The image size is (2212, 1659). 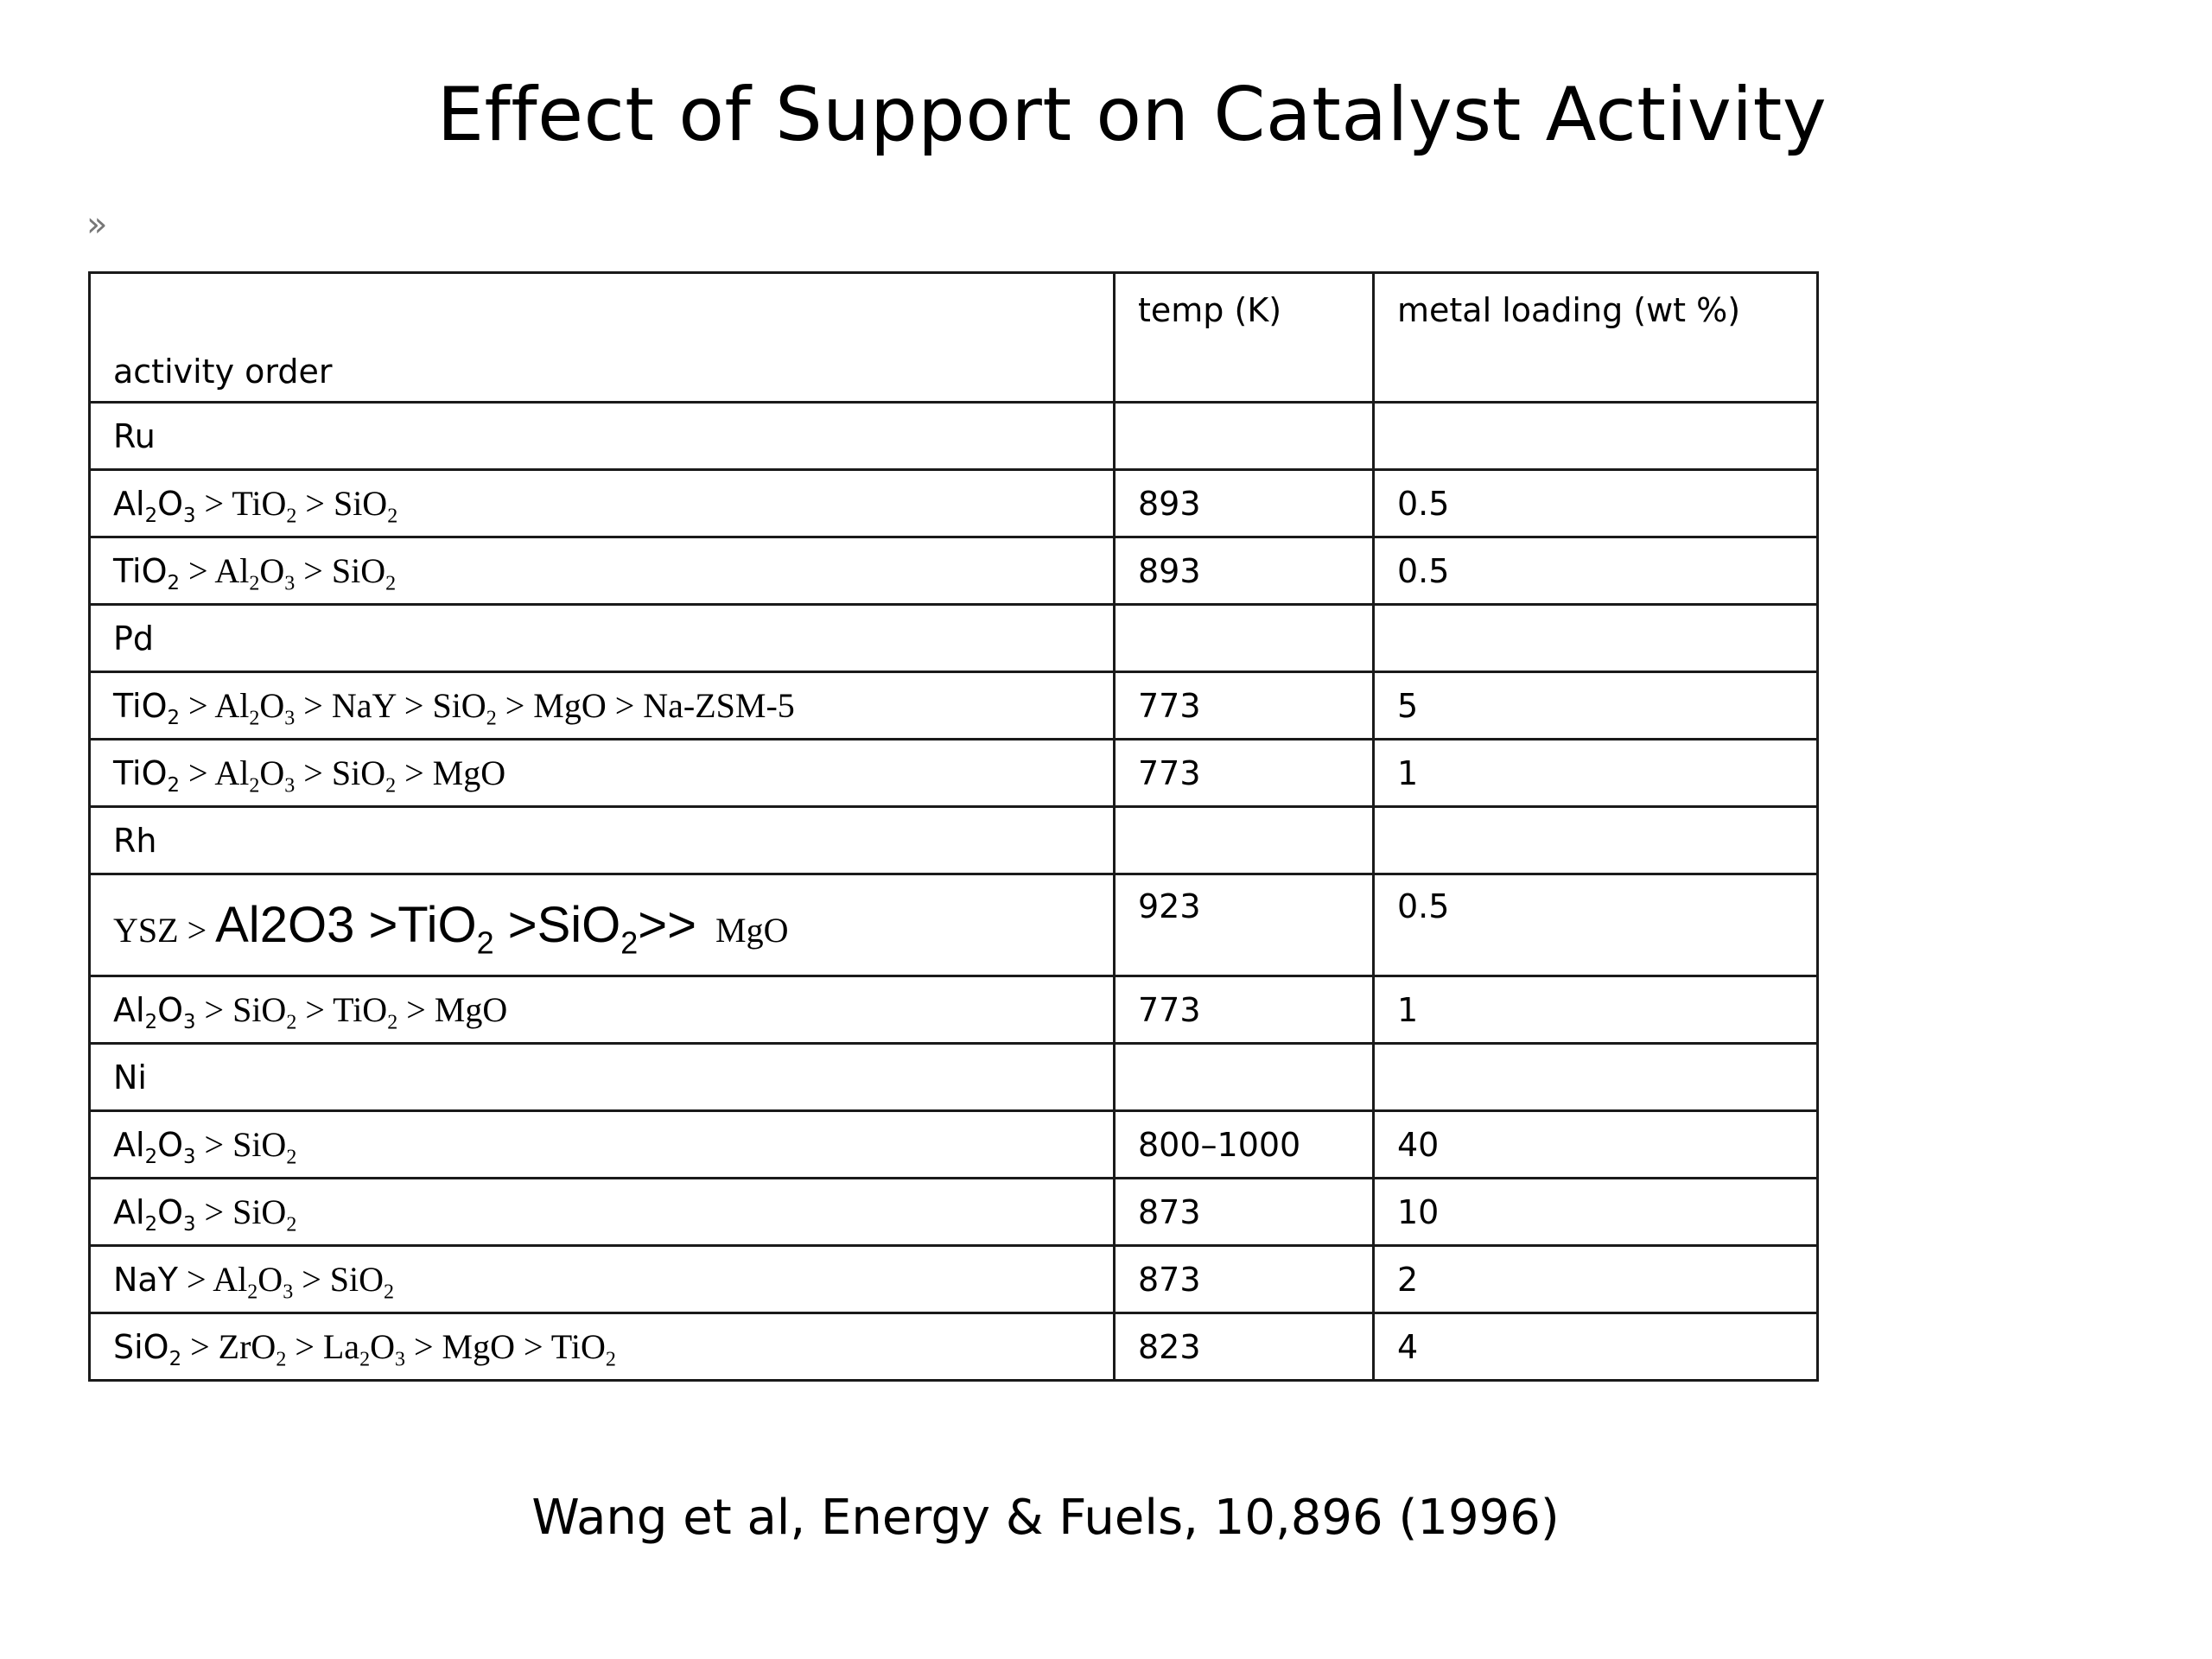 I want to click on table-row: Al2O3 > SiO2 > TiO2 > MgO 773 1, so click(x=953, y=1010).